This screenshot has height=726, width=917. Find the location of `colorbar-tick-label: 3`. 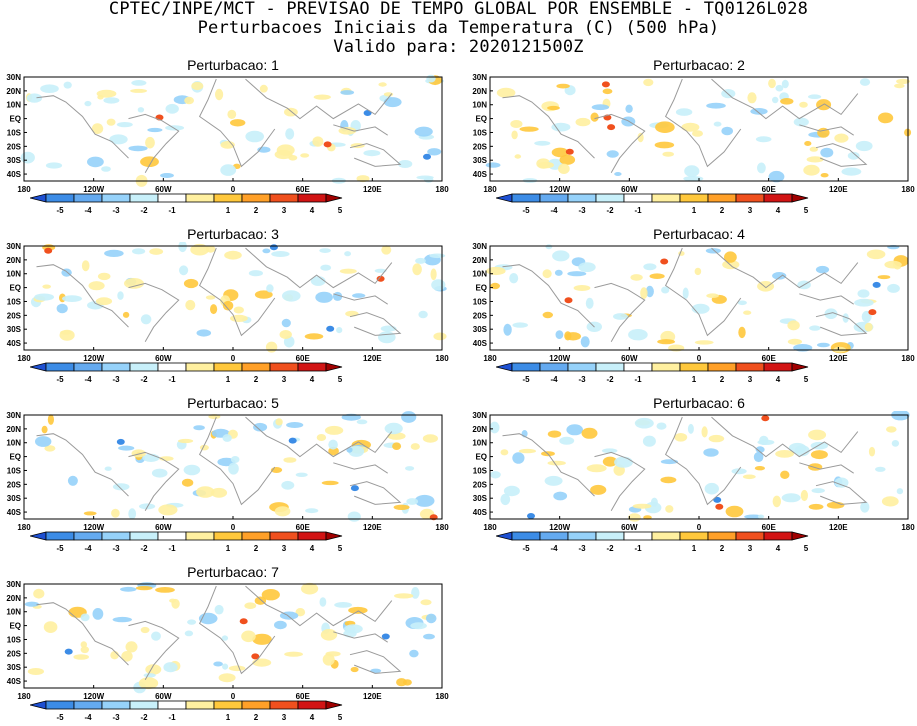

colorbar-tick-label: 3 is located at coordinates (750, 379).